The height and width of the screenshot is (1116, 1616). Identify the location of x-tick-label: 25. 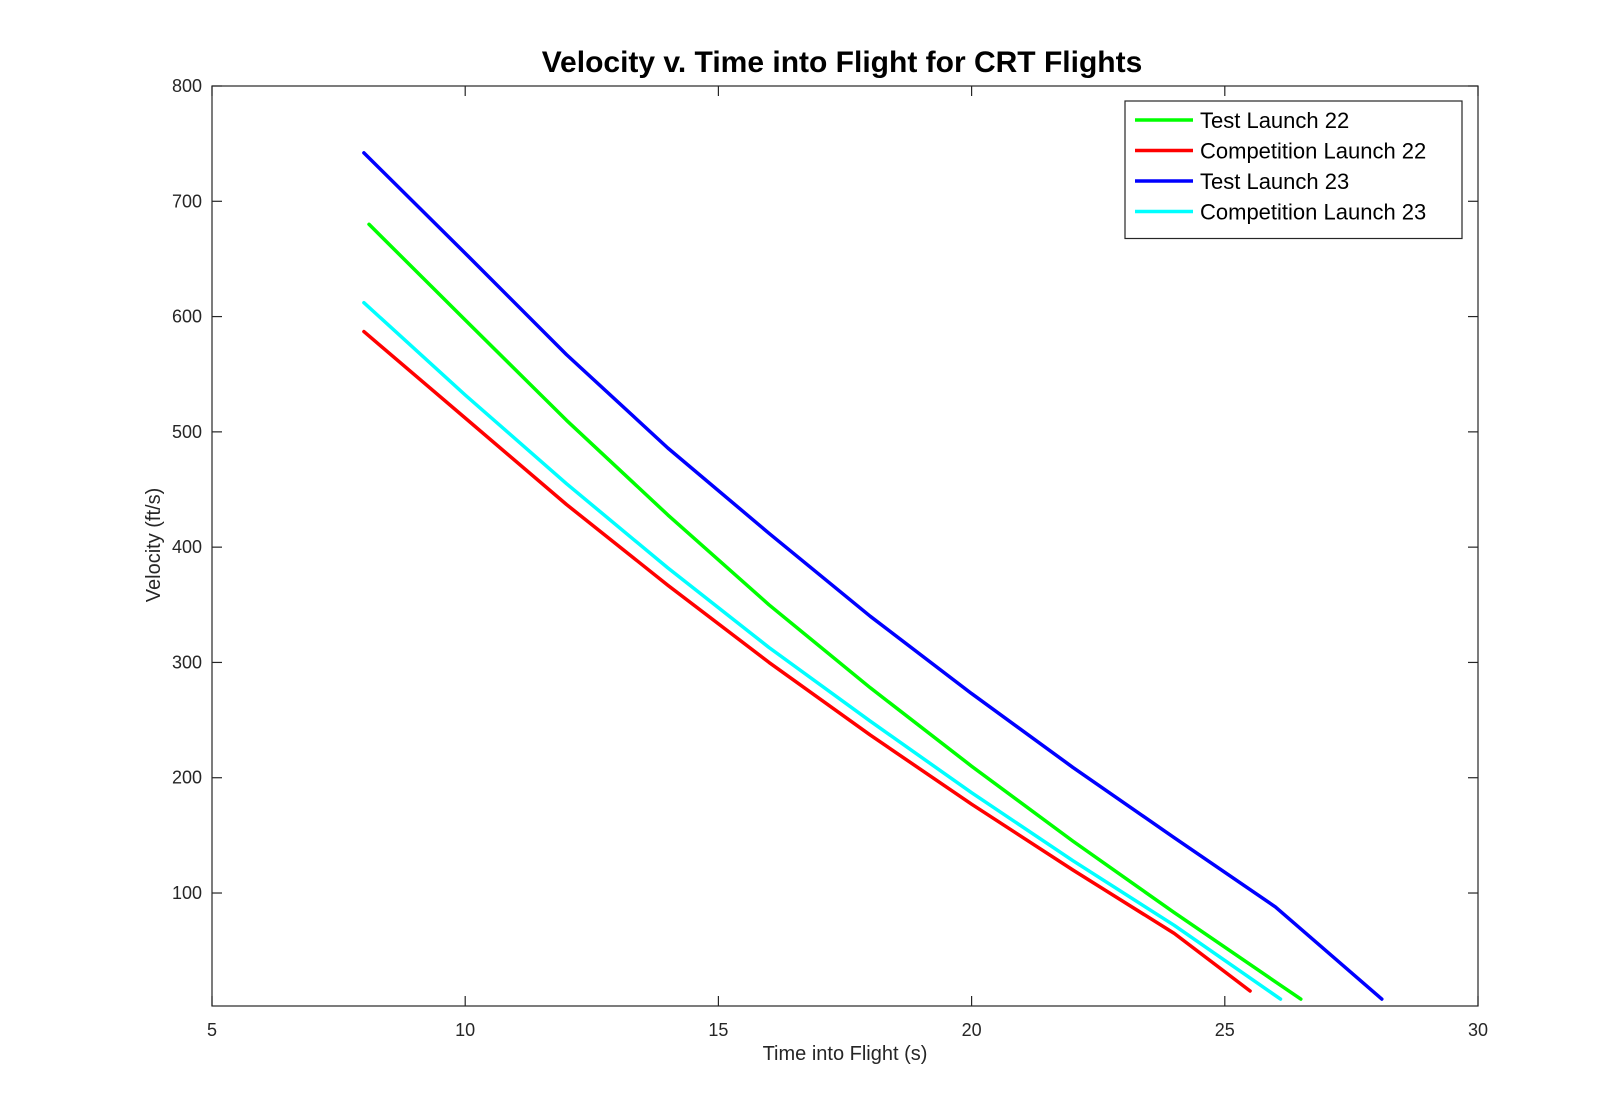
(1225, 1030).